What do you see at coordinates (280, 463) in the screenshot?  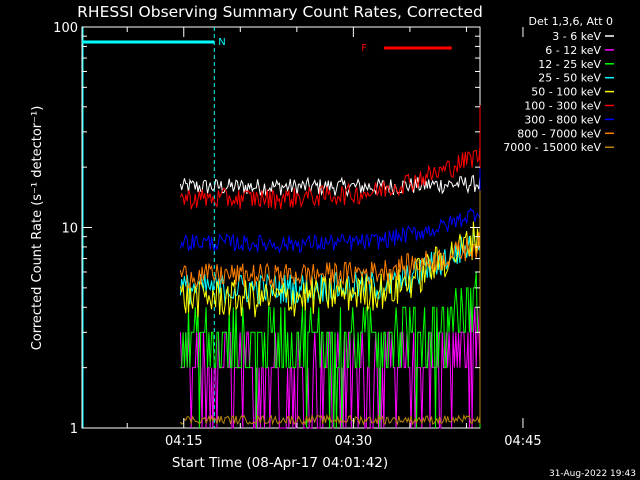 I see `x-axis-label: Start Time (08-Apr-17 04:01:42)` at bounding box center [280, 463].